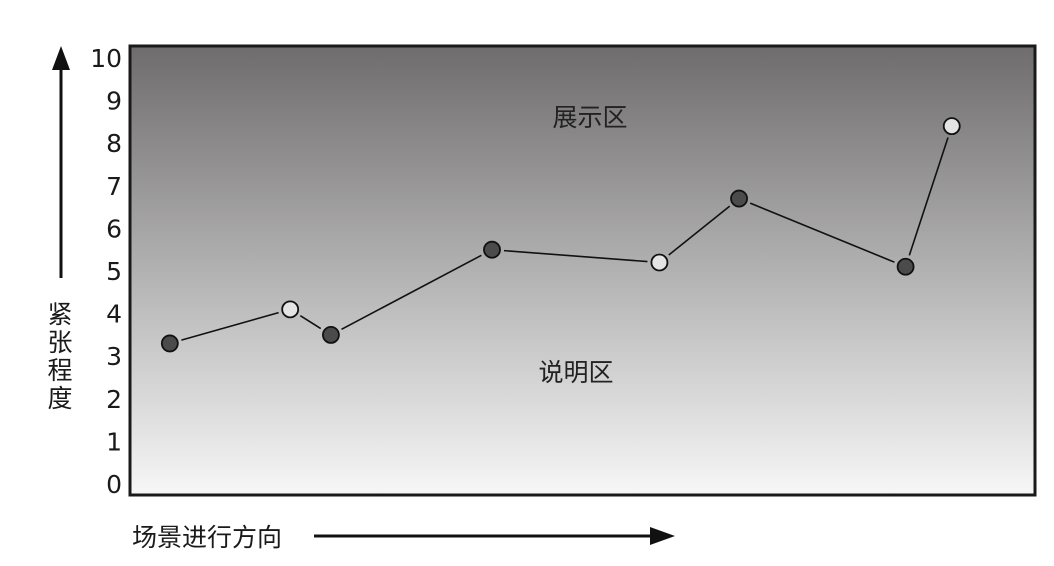 The image size is (1054, 566). What do you see at coordinates (114, 399) in the screenshot?
I see `y-tick-label: 2` at bounding box center [114, 399].